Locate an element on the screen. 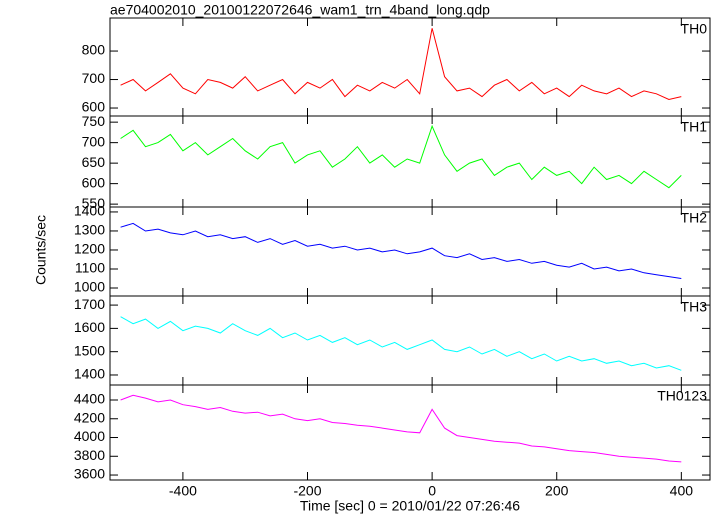  panel-label: TH3 is located at coordinates (694, 307).